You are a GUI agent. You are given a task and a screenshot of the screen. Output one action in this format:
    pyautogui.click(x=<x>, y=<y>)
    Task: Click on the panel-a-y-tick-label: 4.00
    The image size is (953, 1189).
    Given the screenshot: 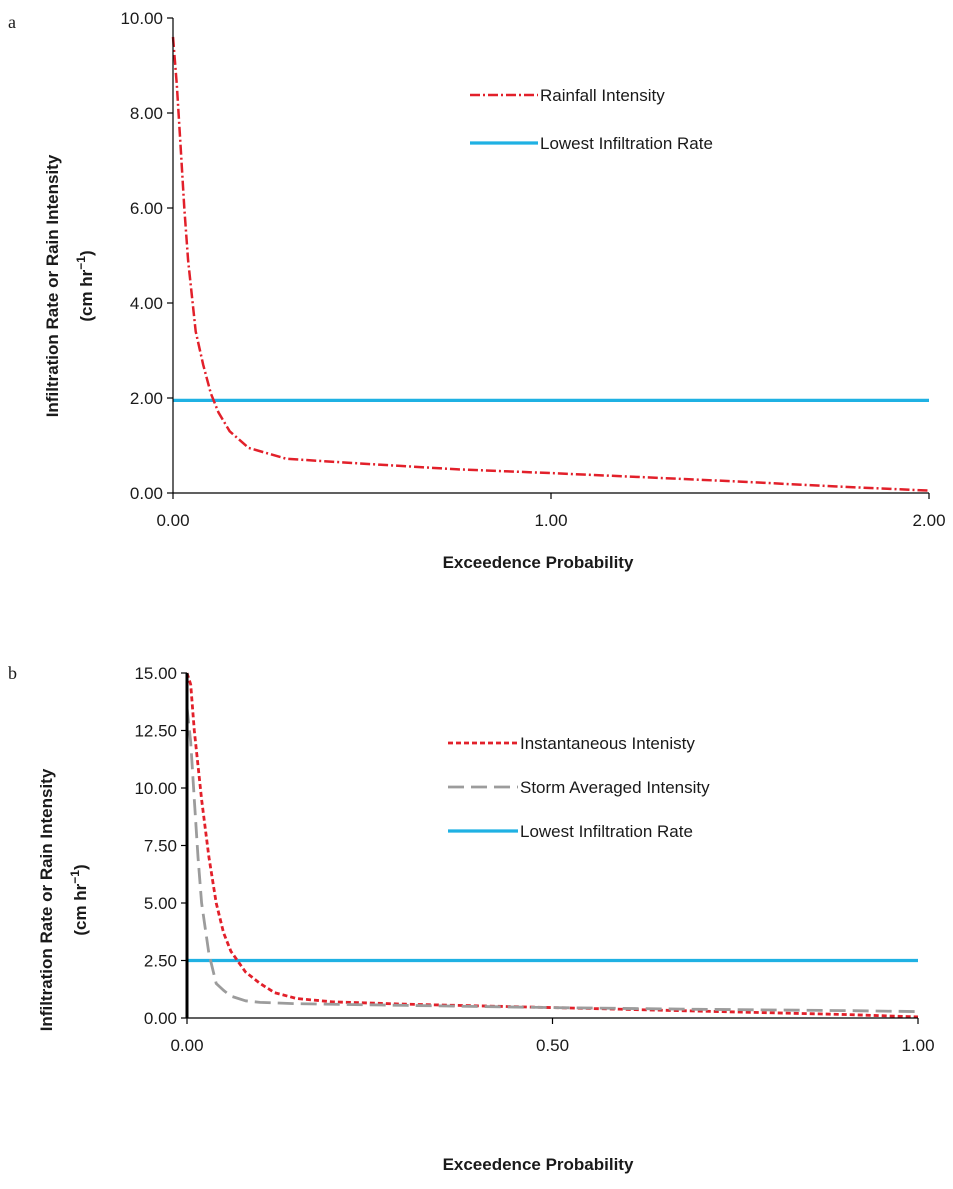 What is the action you would take?
    pyautogui.click(x=146, y=303)
    